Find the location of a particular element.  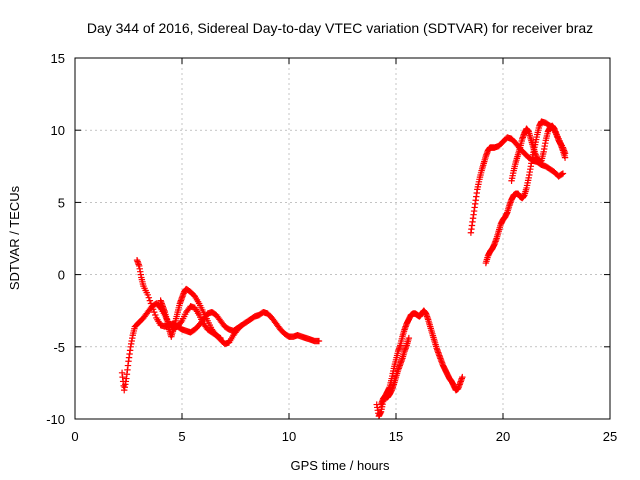

x-tick-label: 10 is located at coordinates (289, 436).